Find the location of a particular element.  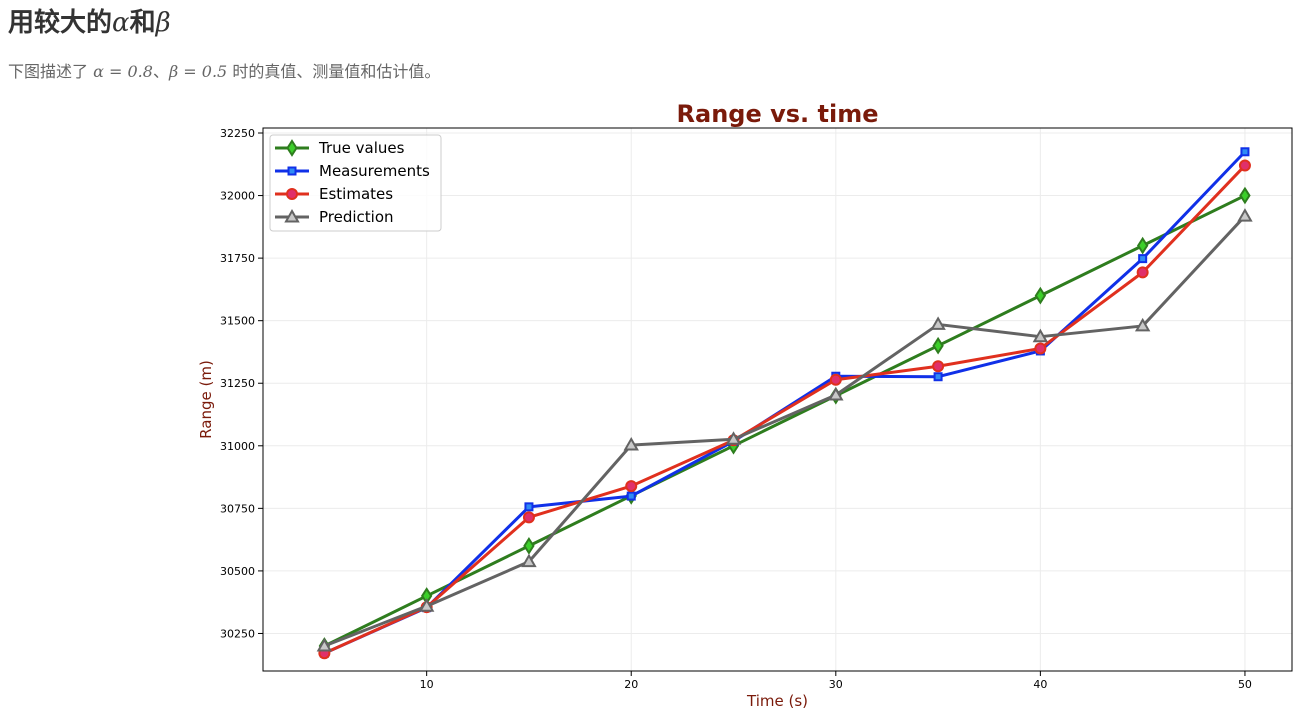

legend-box is located at coordinates (355, 183).